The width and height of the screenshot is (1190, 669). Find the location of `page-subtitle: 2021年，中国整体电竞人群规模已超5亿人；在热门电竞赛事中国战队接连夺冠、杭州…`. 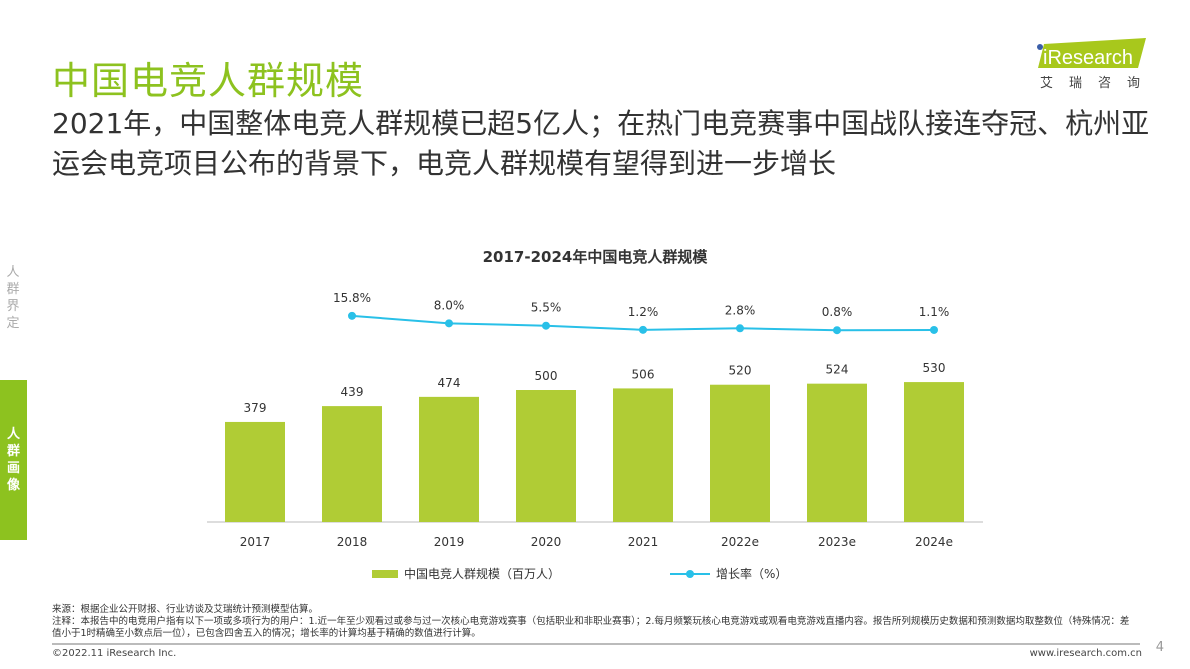

page-subtitle: 2021年，中国整体电竞人群规模已超5亿人；在热门电竞赛事中国战队接连夺冠、杭州… is located at coordinates (601, 143).